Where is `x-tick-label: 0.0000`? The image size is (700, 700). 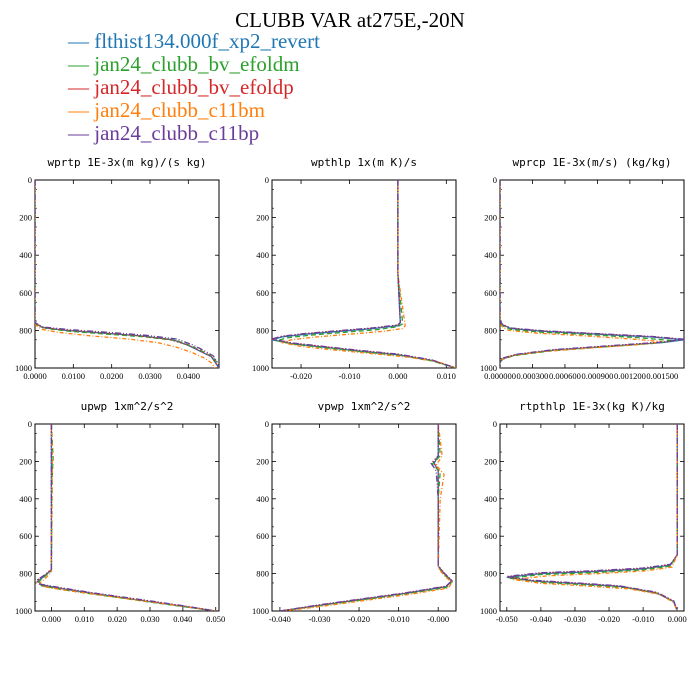 x-tick-label: 0.0000 is located at coordinates (34, 376).